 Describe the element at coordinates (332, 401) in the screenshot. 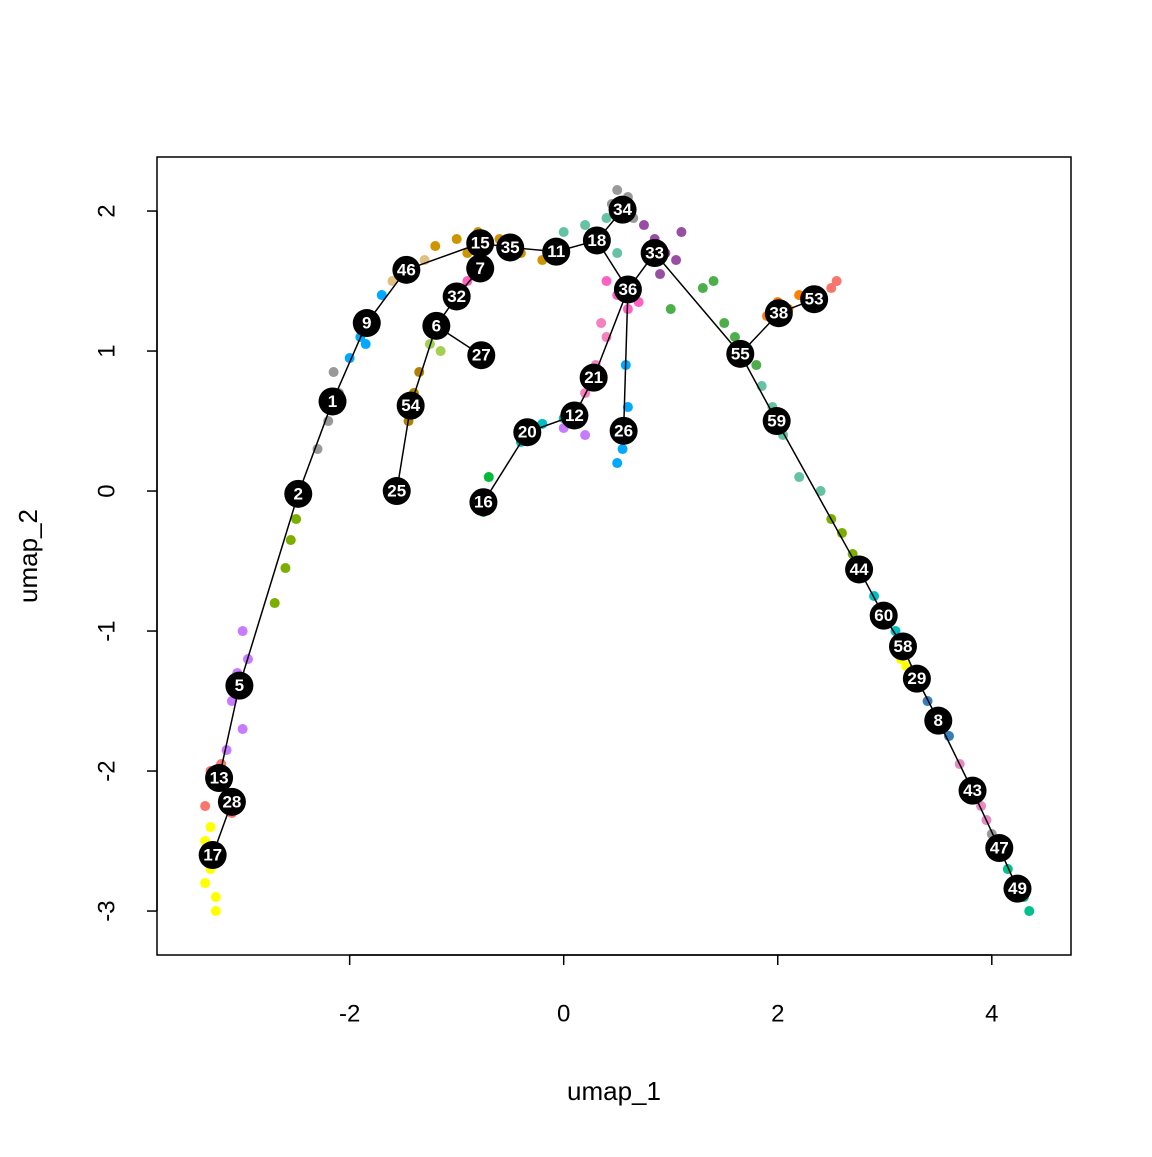

I see `node-label: 1` at that location.